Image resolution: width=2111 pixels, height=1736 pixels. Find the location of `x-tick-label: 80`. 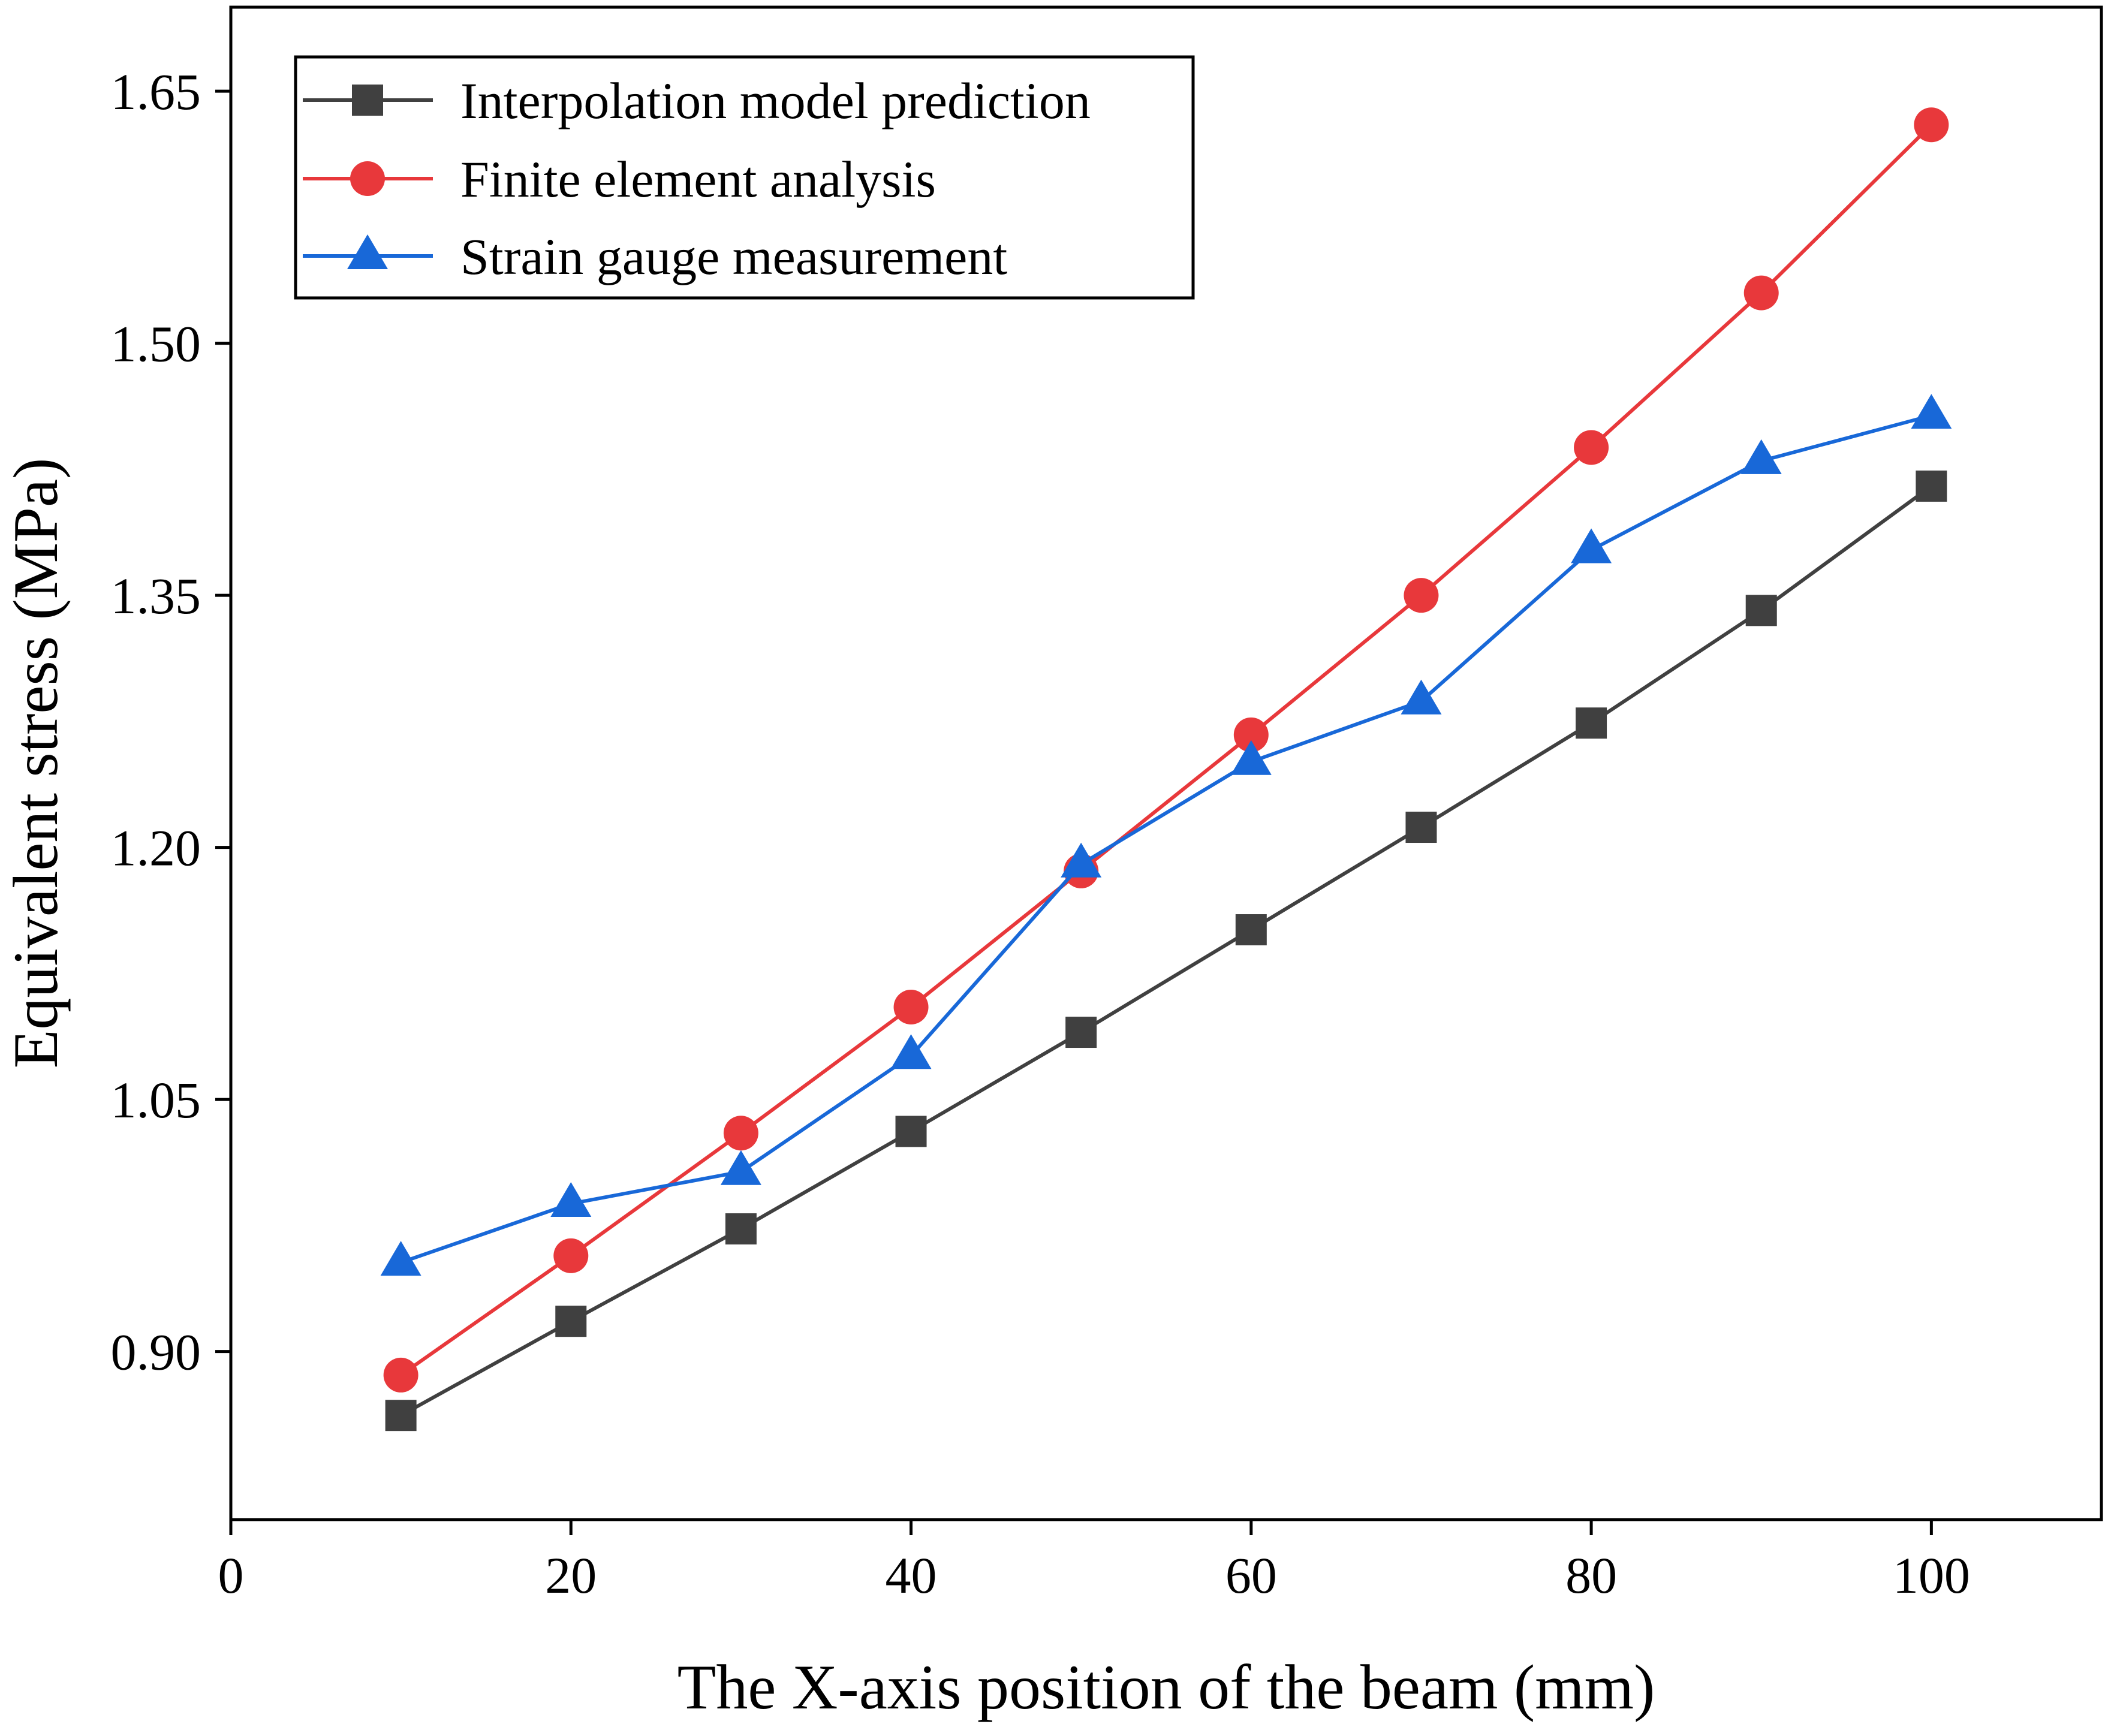

x-tick-label: 80 is located at coordinates (1591, 1575).